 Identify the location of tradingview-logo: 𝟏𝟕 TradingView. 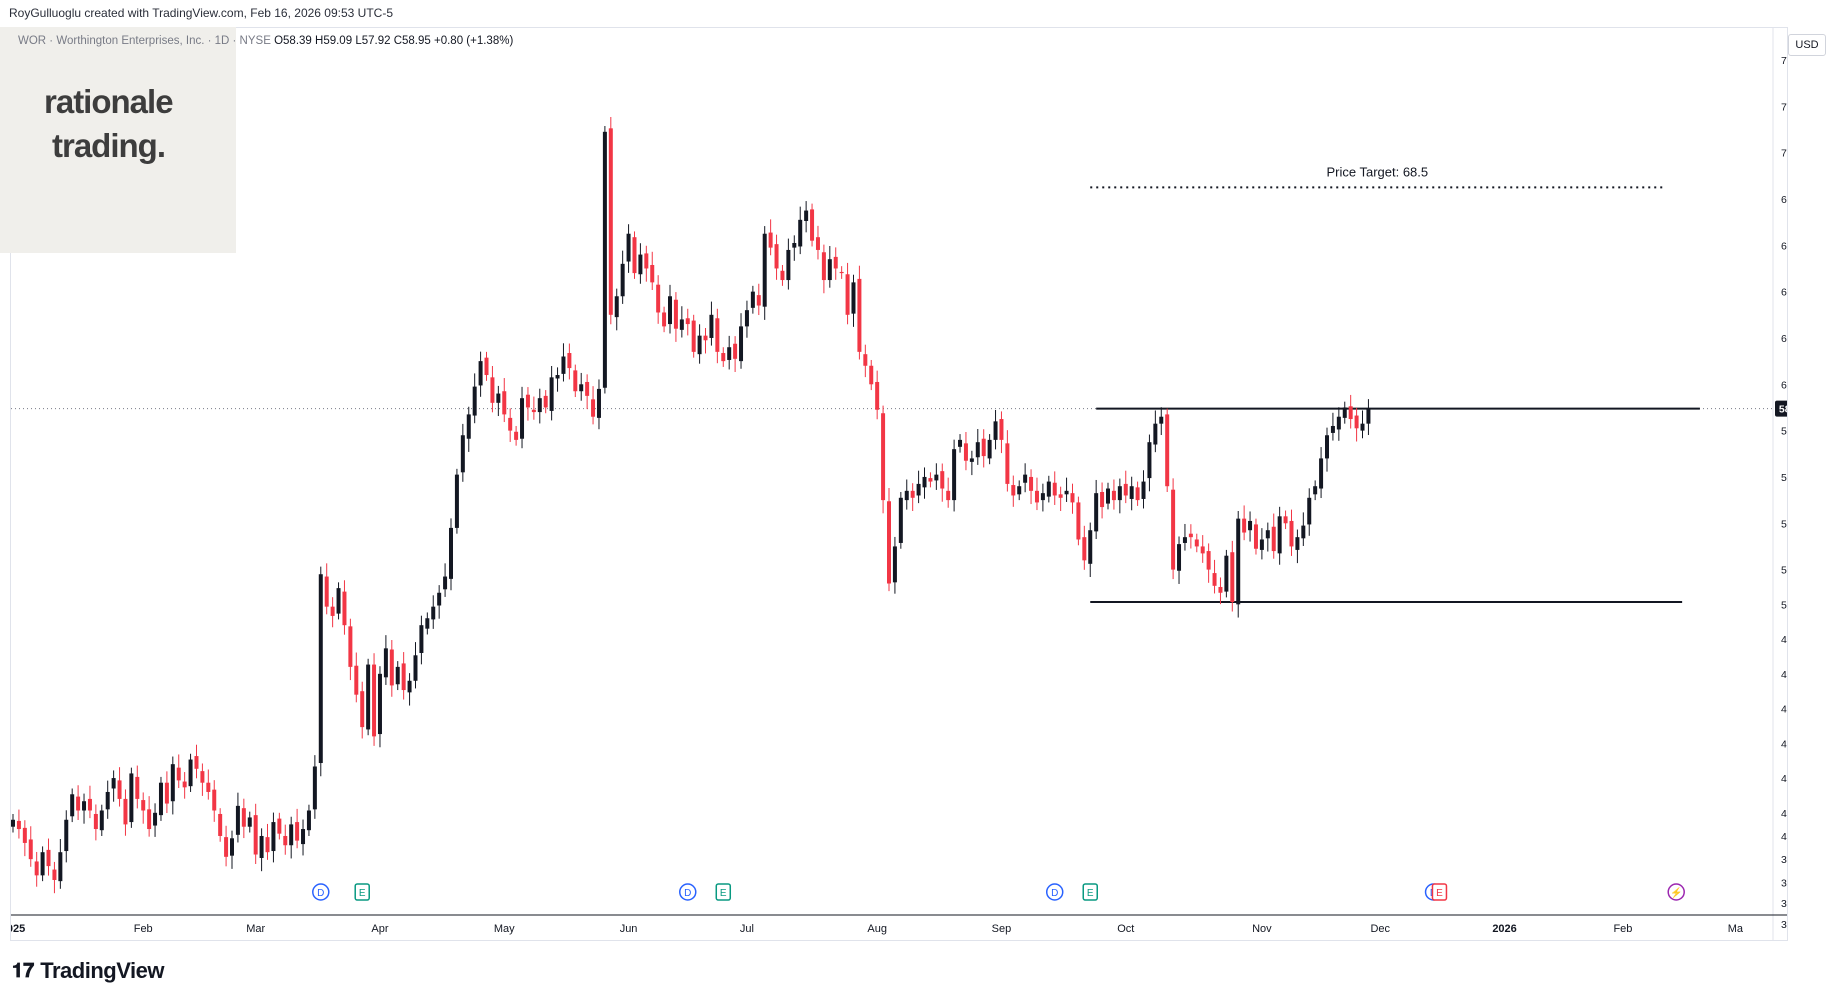
(88, 971).